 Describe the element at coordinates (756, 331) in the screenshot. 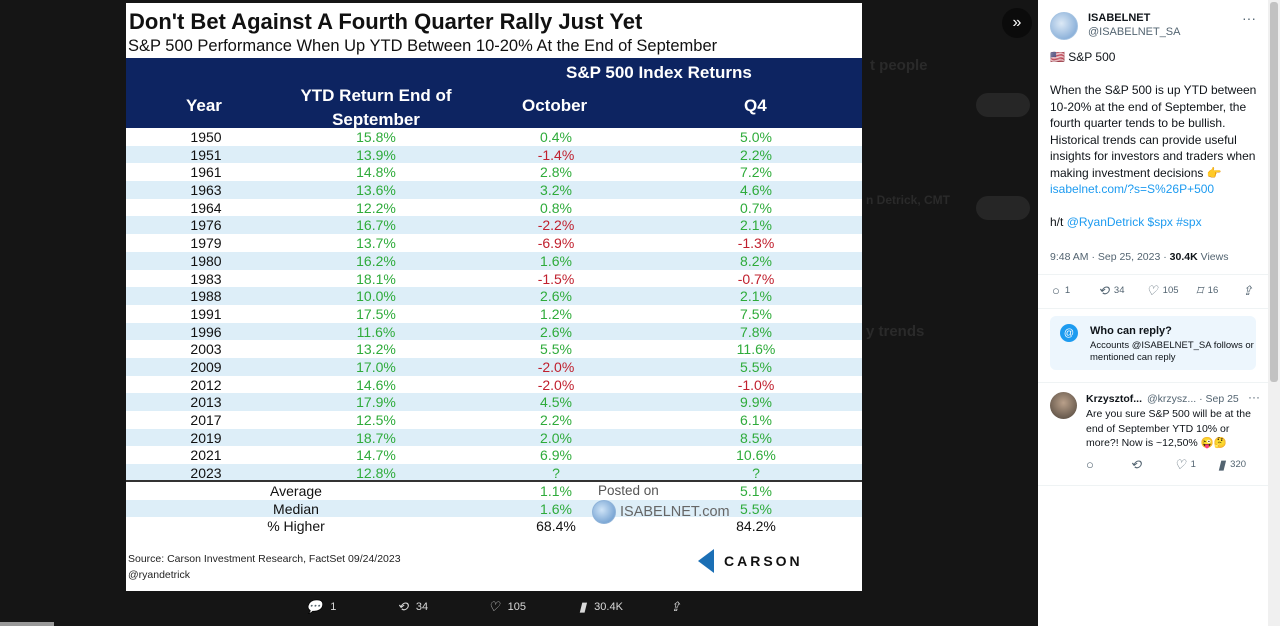

I see `cell-q4: 7.8%` at that location.